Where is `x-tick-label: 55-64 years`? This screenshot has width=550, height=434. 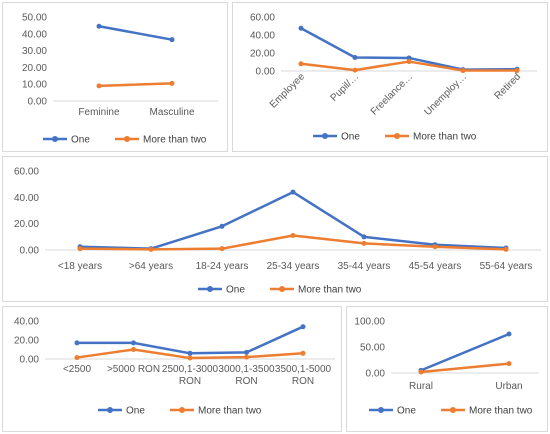
x-tick-label: 55-64 years is located at coordinates (506, 266).